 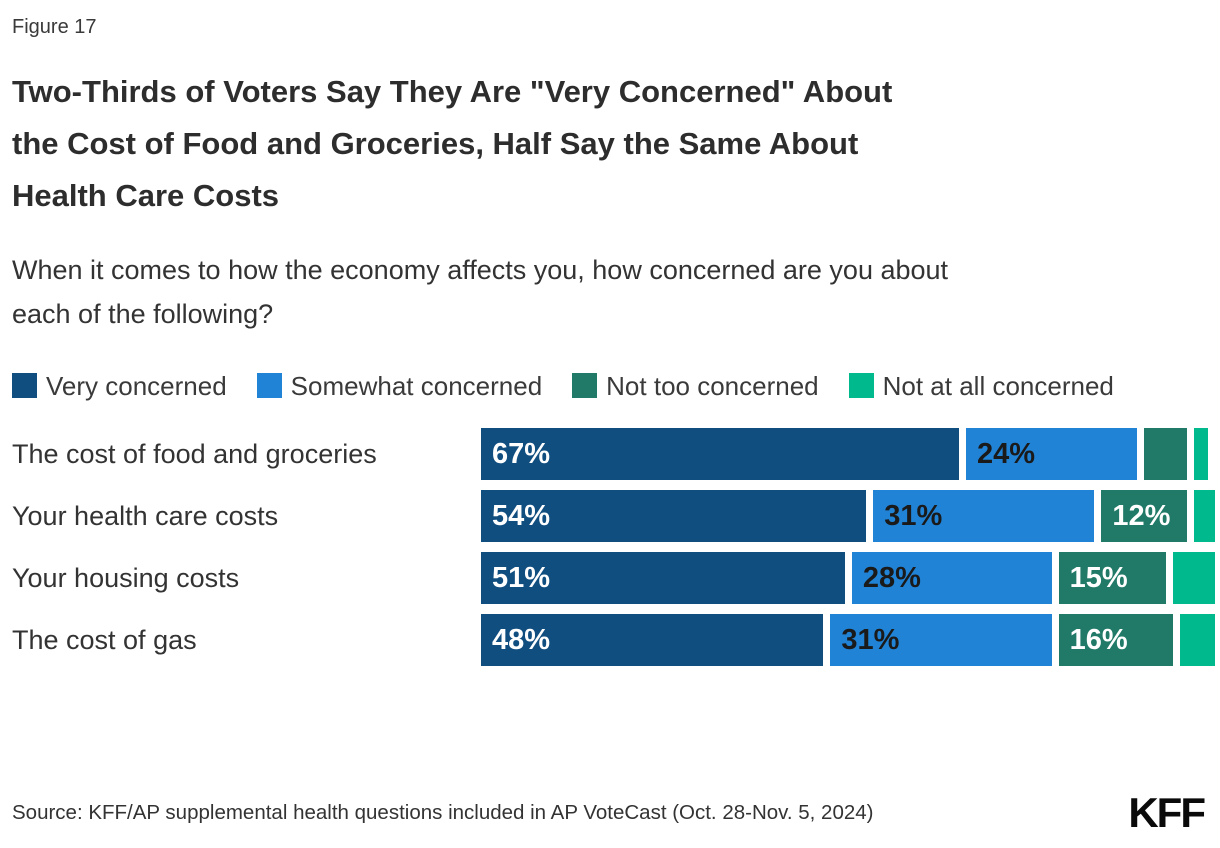 What do you see at coordinates (585, 385) in the screenshot?
I see `legend-swatch-not-too-concerned` at bounding box center [585, 385].